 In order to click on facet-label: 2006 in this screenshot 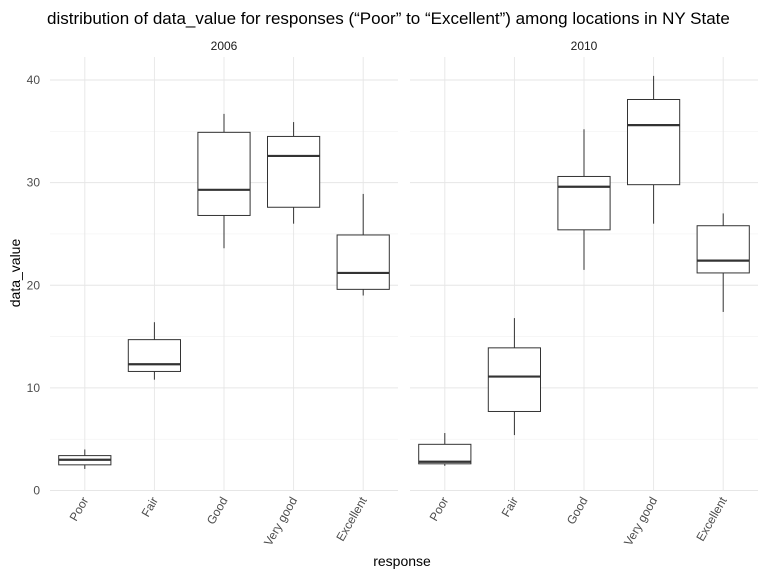, I will do `click(224, 46)`.